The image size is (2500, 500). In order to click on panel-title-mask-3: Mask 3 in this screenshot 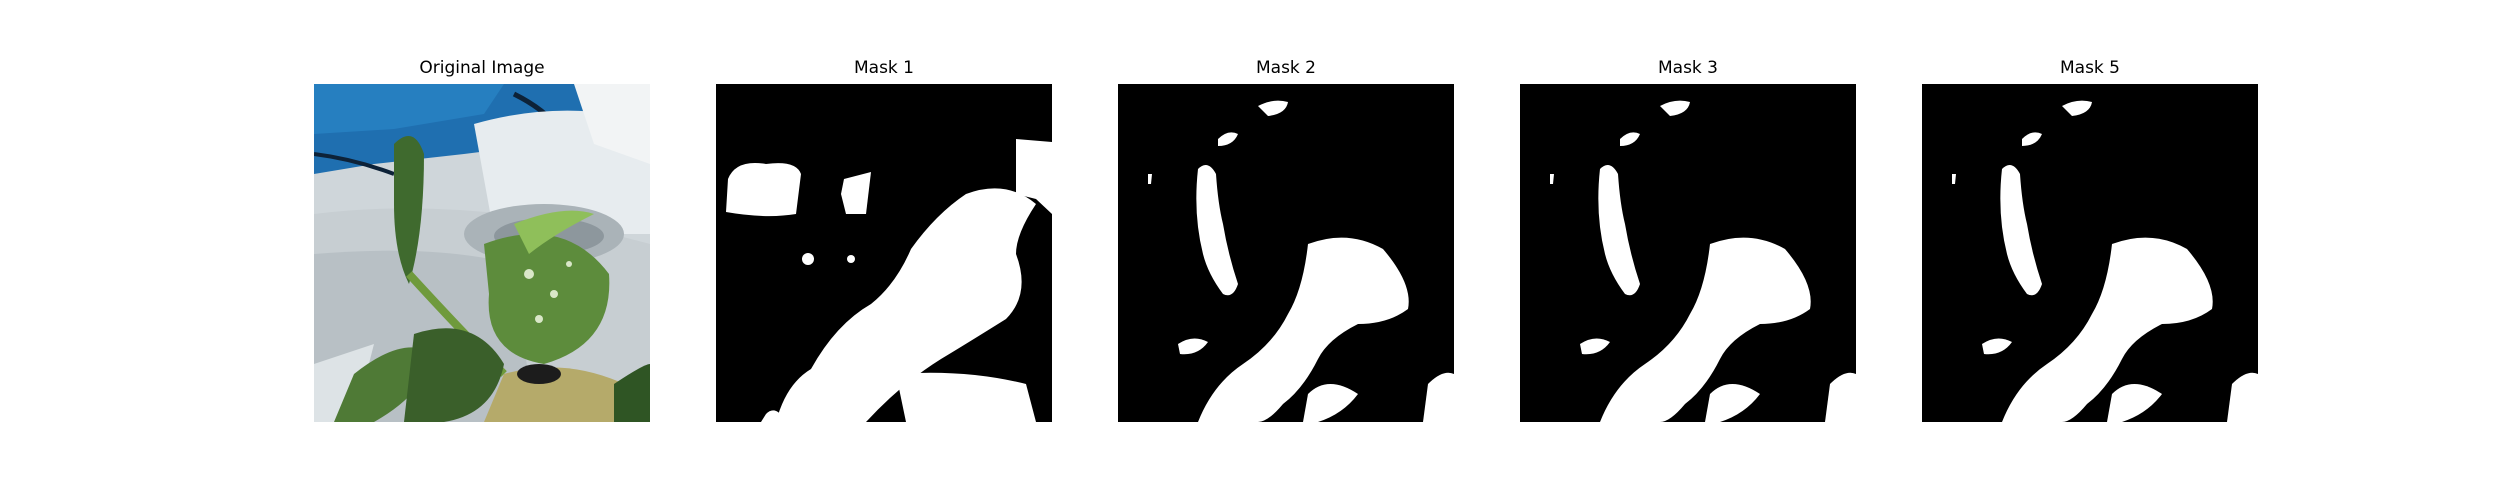, I will do `click(1687, 68)`.